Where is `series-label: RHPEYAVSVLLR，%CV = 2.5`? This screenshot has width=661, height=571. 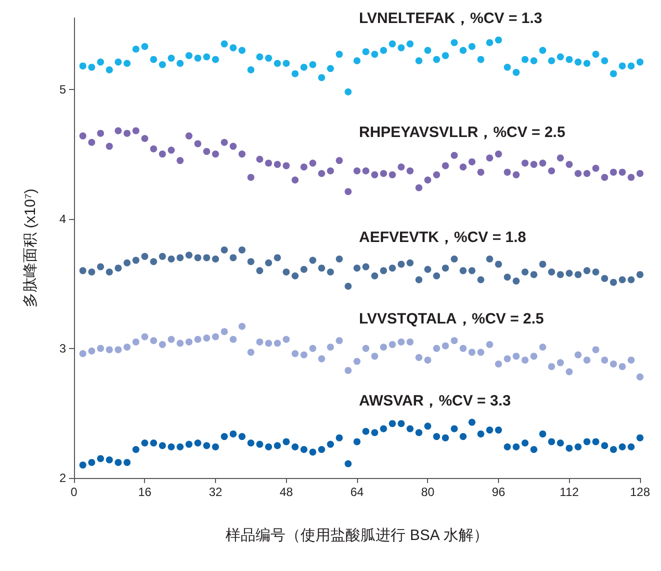
series-label: RHPEYAVSVLLR，%CV = 2.5 is located at coordinates (462, 133).